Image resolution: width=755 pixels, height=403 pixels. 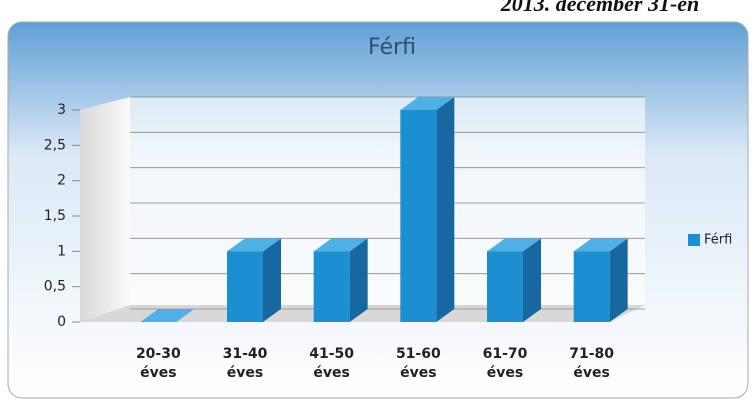 I want to click on y-tick-label: 3, so click(x=61, y=110).